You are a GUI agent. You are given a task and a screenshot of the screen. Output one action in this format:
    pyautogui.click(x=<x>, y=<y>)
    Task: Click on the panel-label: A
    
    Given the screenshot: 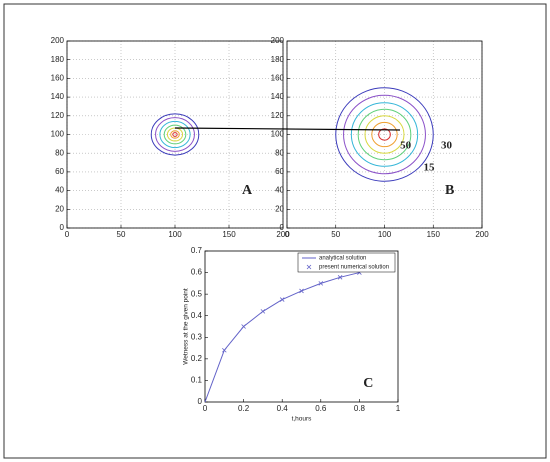 What is the action you would take?
    pyautogui.click(x=247, y=190)
    